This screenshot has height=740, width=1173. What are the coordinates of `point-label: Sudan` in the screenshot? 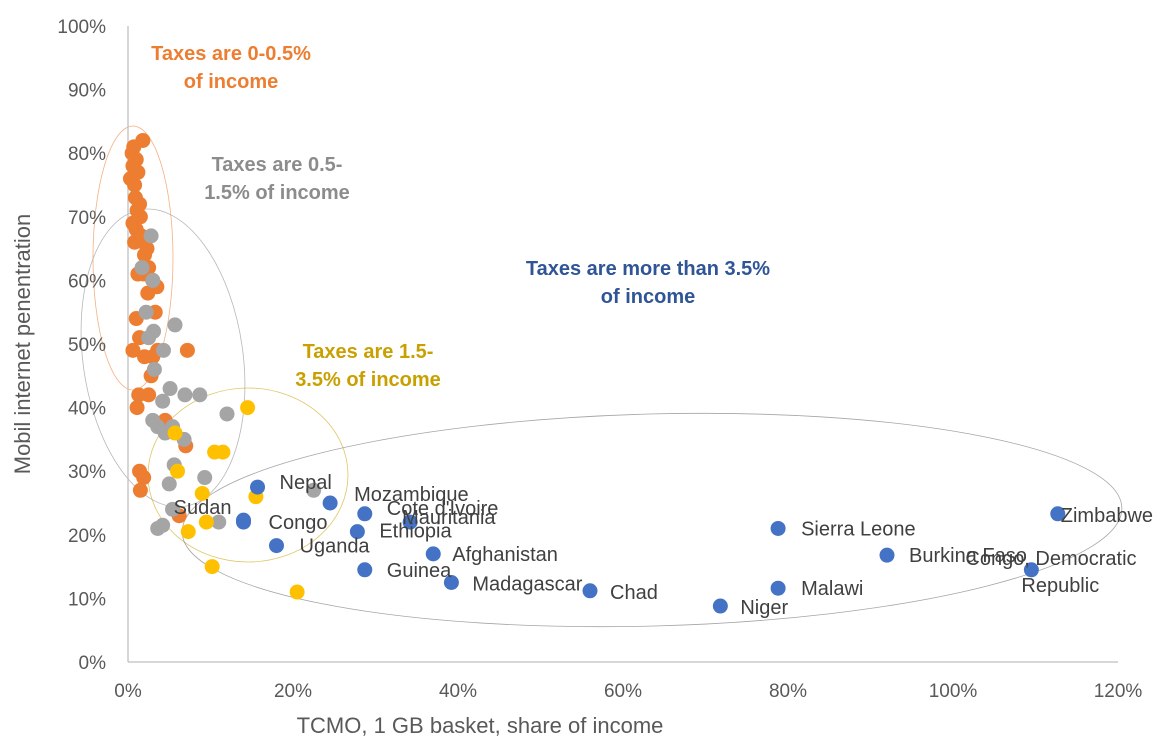 It's located at (203, 508).